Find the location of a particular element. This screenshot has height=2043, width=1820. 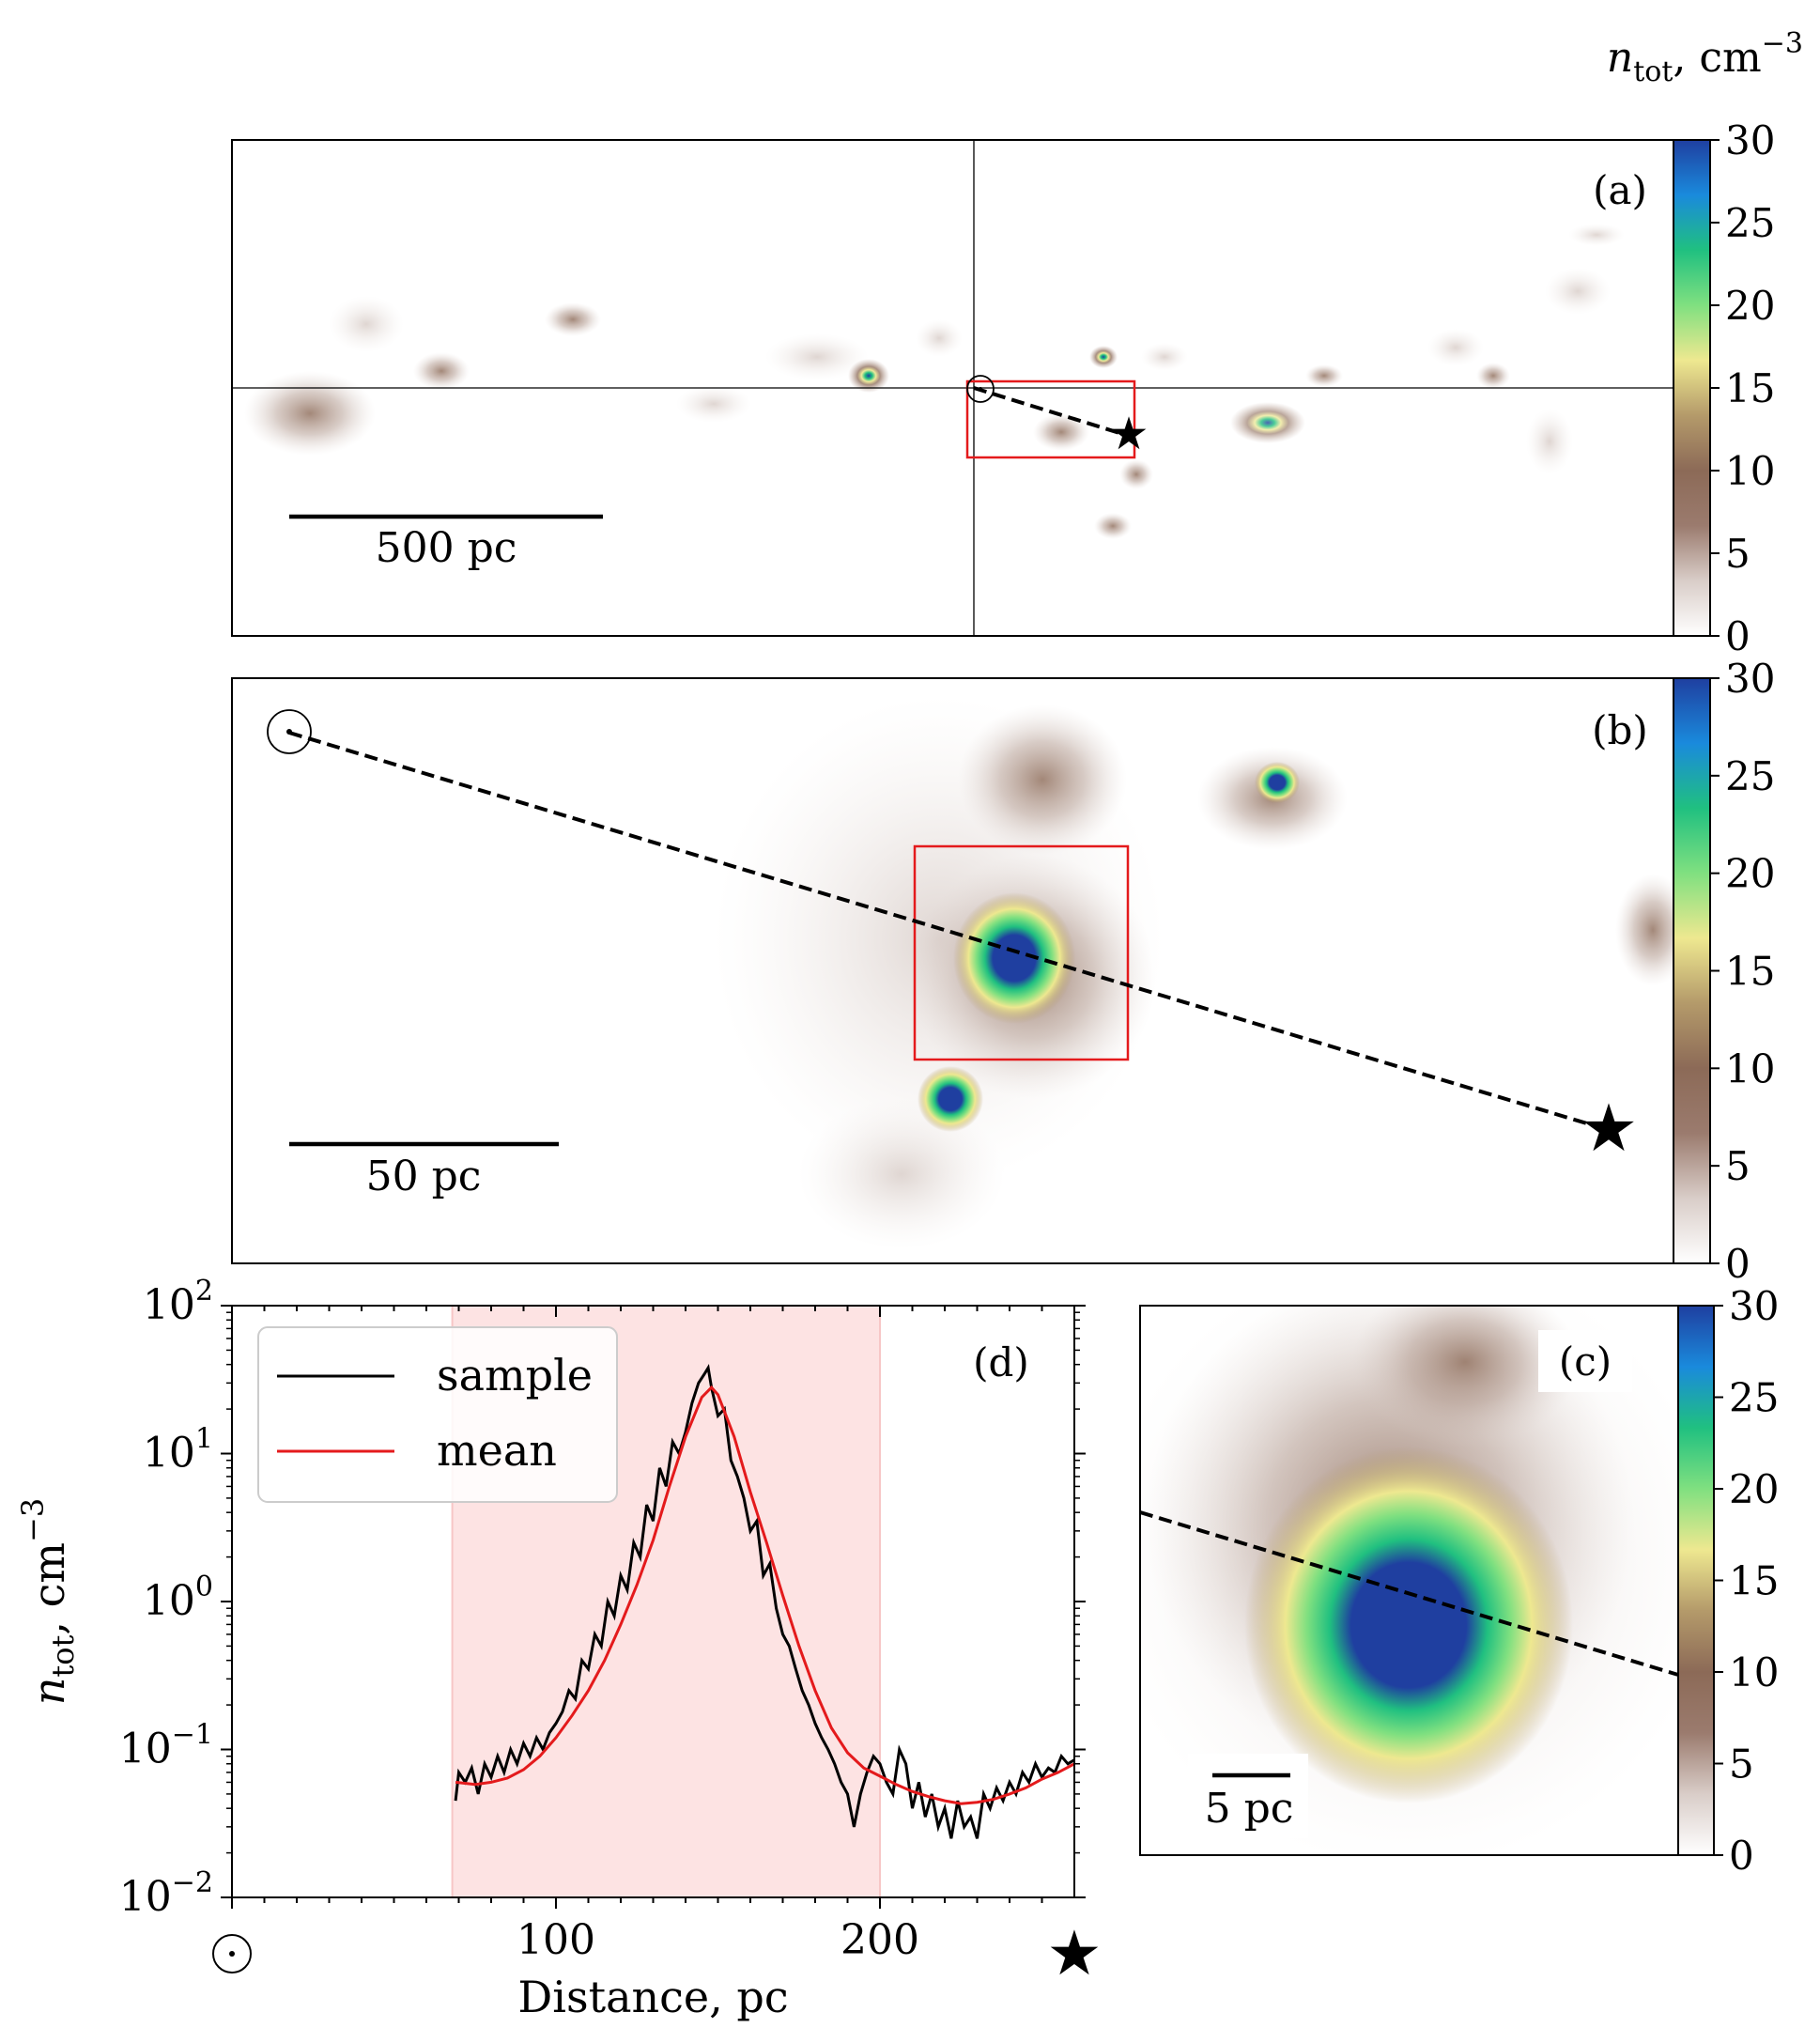

panel-b-map is located at coordinates (1193, 972).